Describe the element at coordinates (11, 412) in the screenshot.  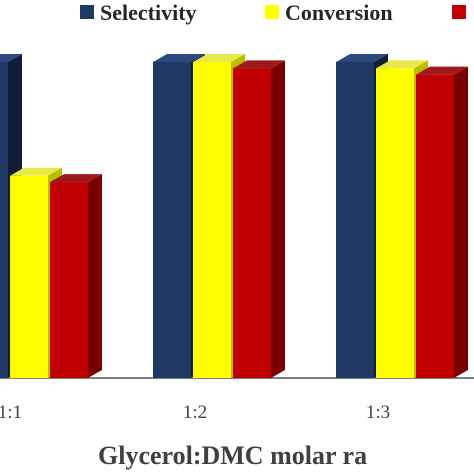
I see `x-tick-label: 1:1` at that location.